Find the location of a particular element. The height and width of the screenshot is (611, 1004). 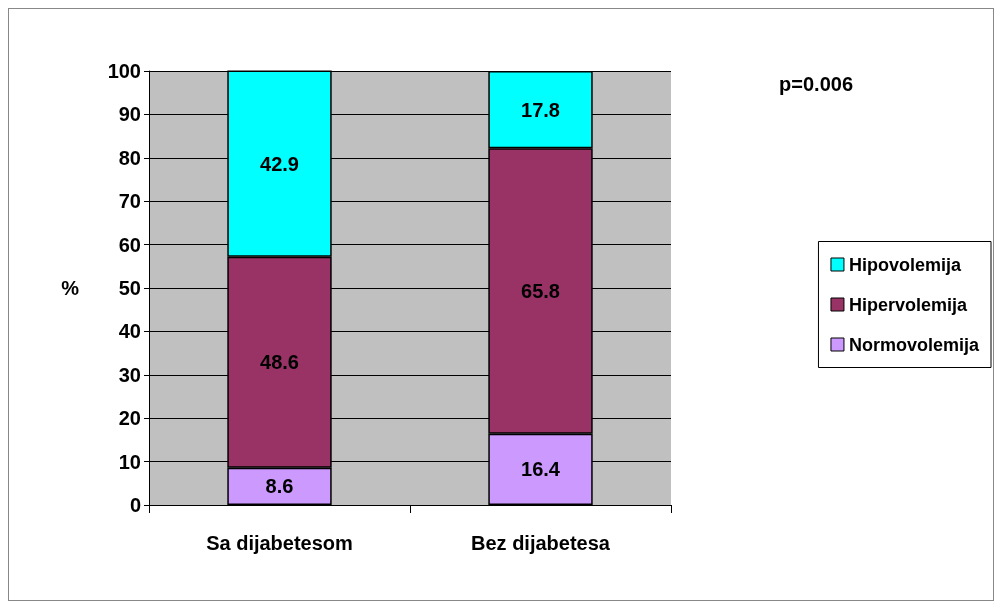

y-tick-label: 70 is located at coordinates (129, 201).